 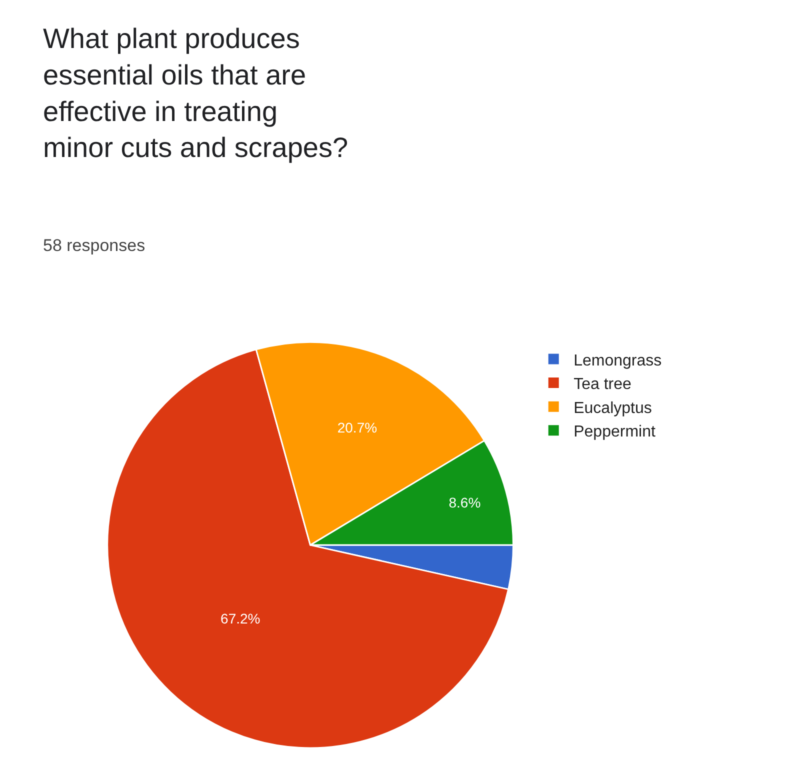 What do you see at coordinates (615, 432) in the screenshot?
I see `legend-label: Peppermint` at bounding box center [615, 432].